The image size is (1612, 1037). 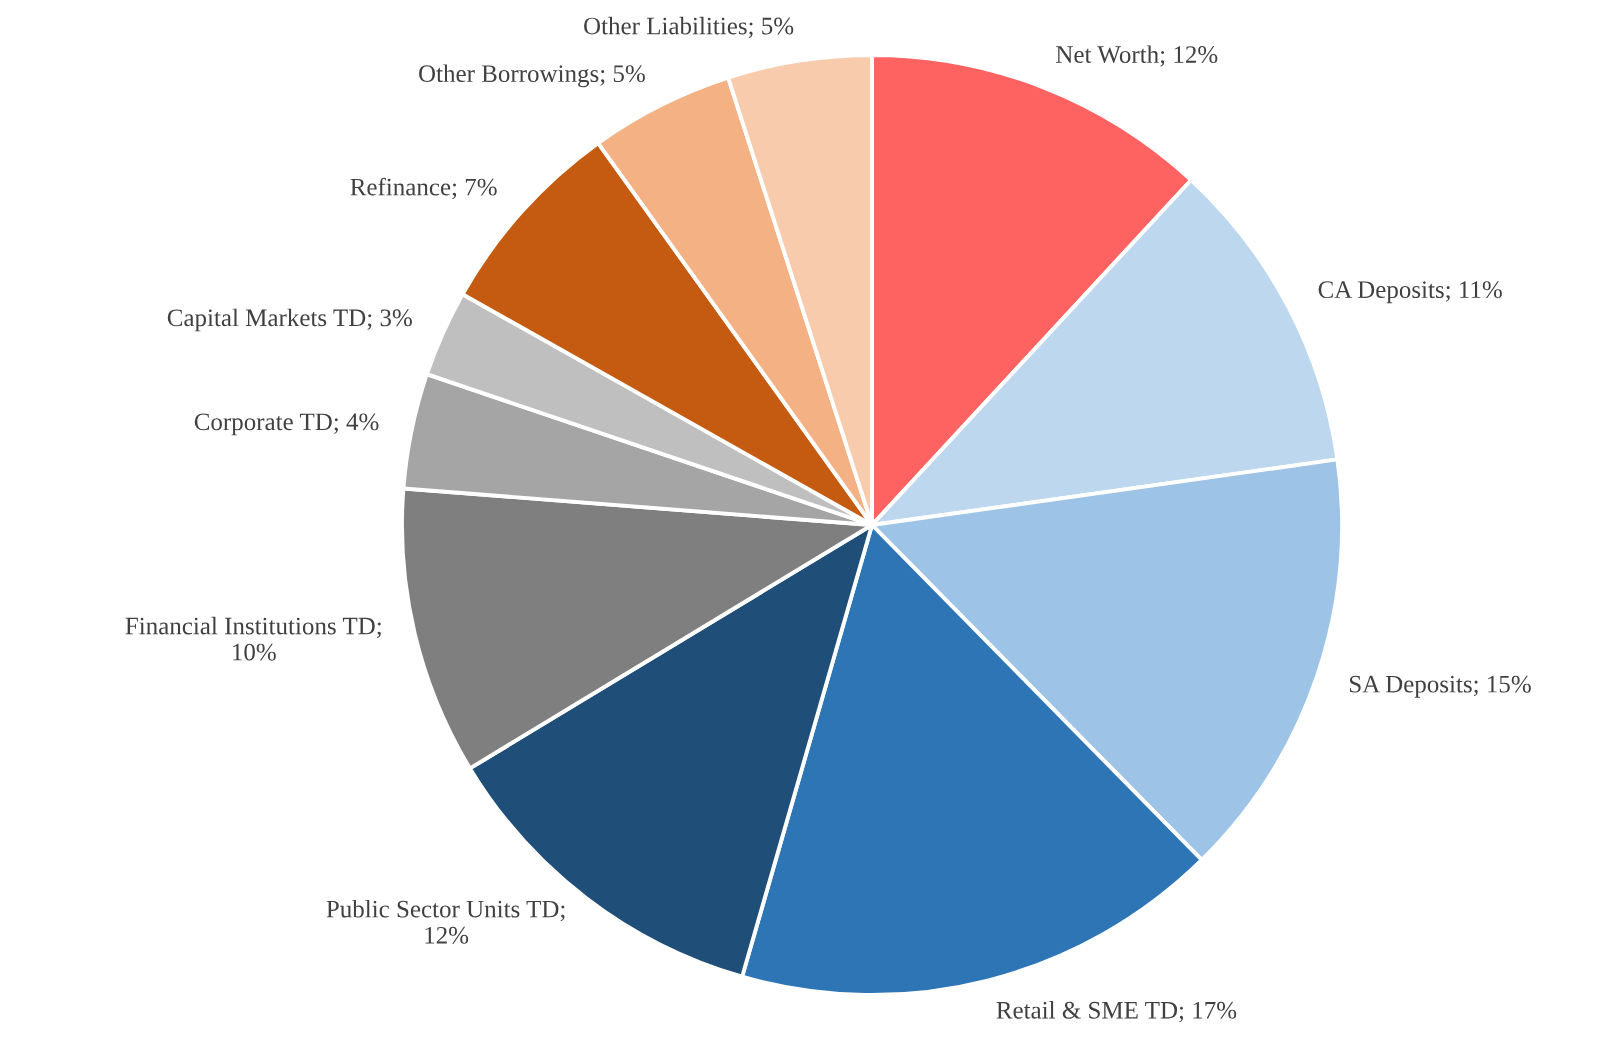 I want to click on slice-label: Retail & SME TD; 17%, so click(x=1116, y=1012).